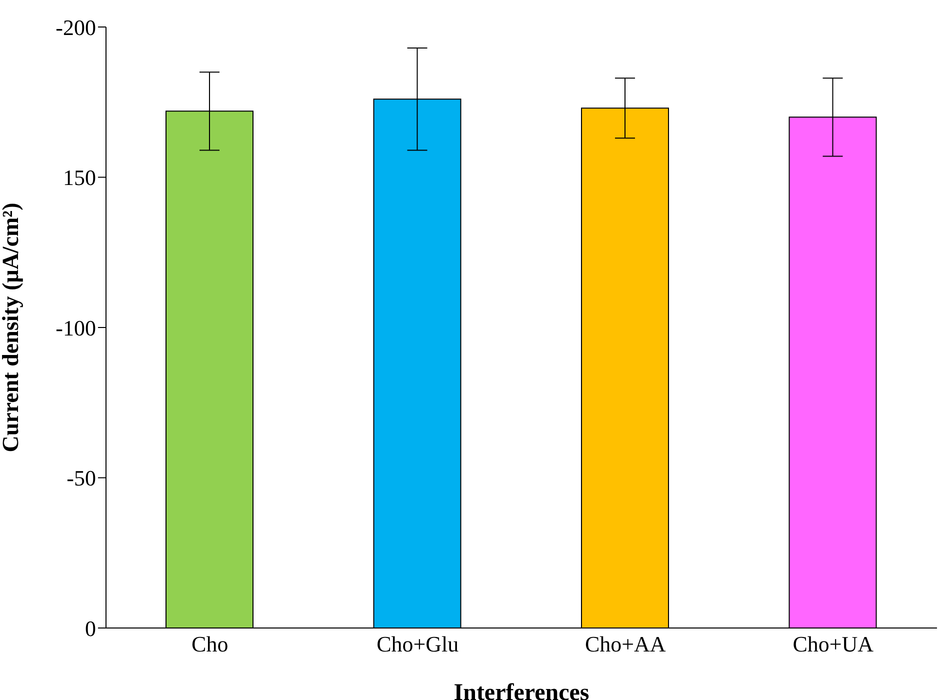 The image size is (938, 700). What do you see at coordinates (12, 327) in the screenshot?
I see `y-axis-title: Current density (μA/cm²)` at bounding box center [12, 327].